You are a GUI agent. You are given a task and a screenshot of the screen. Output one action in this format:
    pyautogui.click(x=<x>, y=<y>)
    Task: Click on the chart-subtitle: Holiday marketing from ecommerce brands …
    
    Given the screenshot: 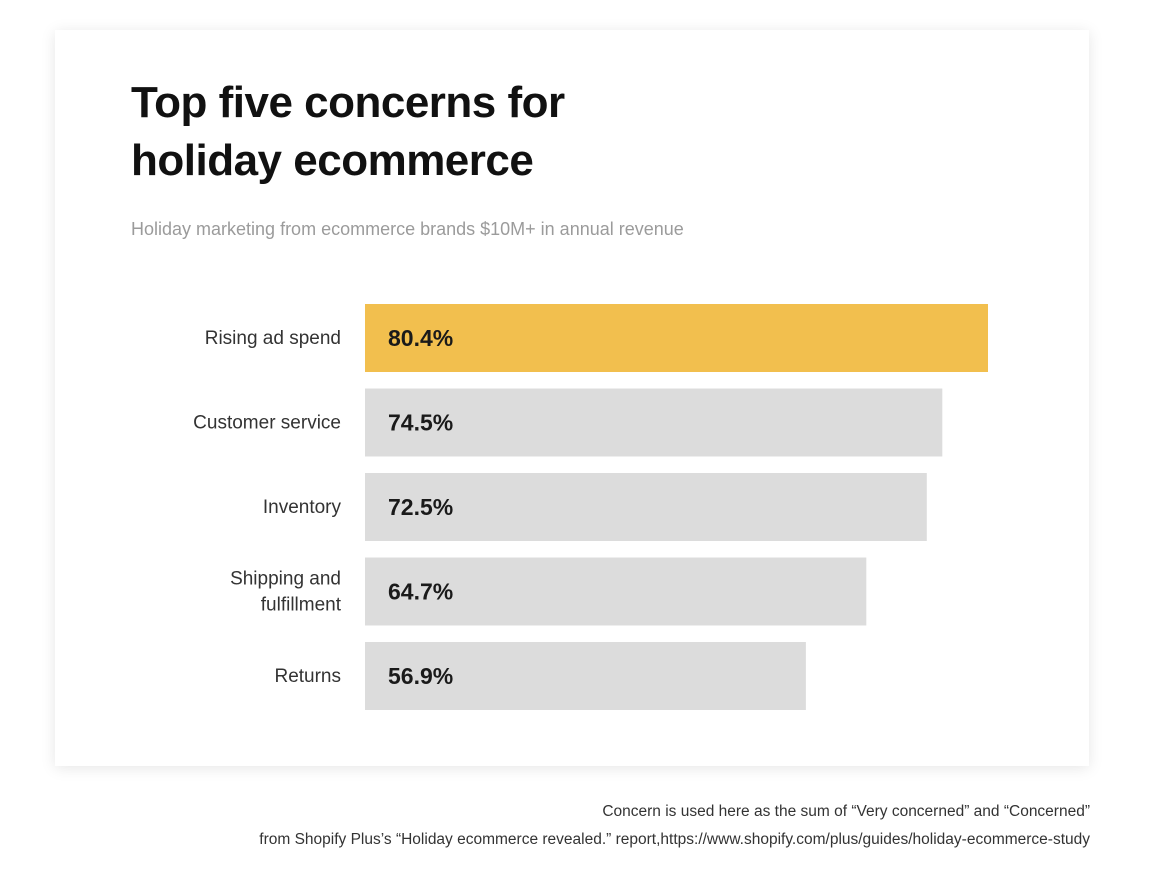 What is the action you would take?
    pyautogui.click(x=407, y=229)
    